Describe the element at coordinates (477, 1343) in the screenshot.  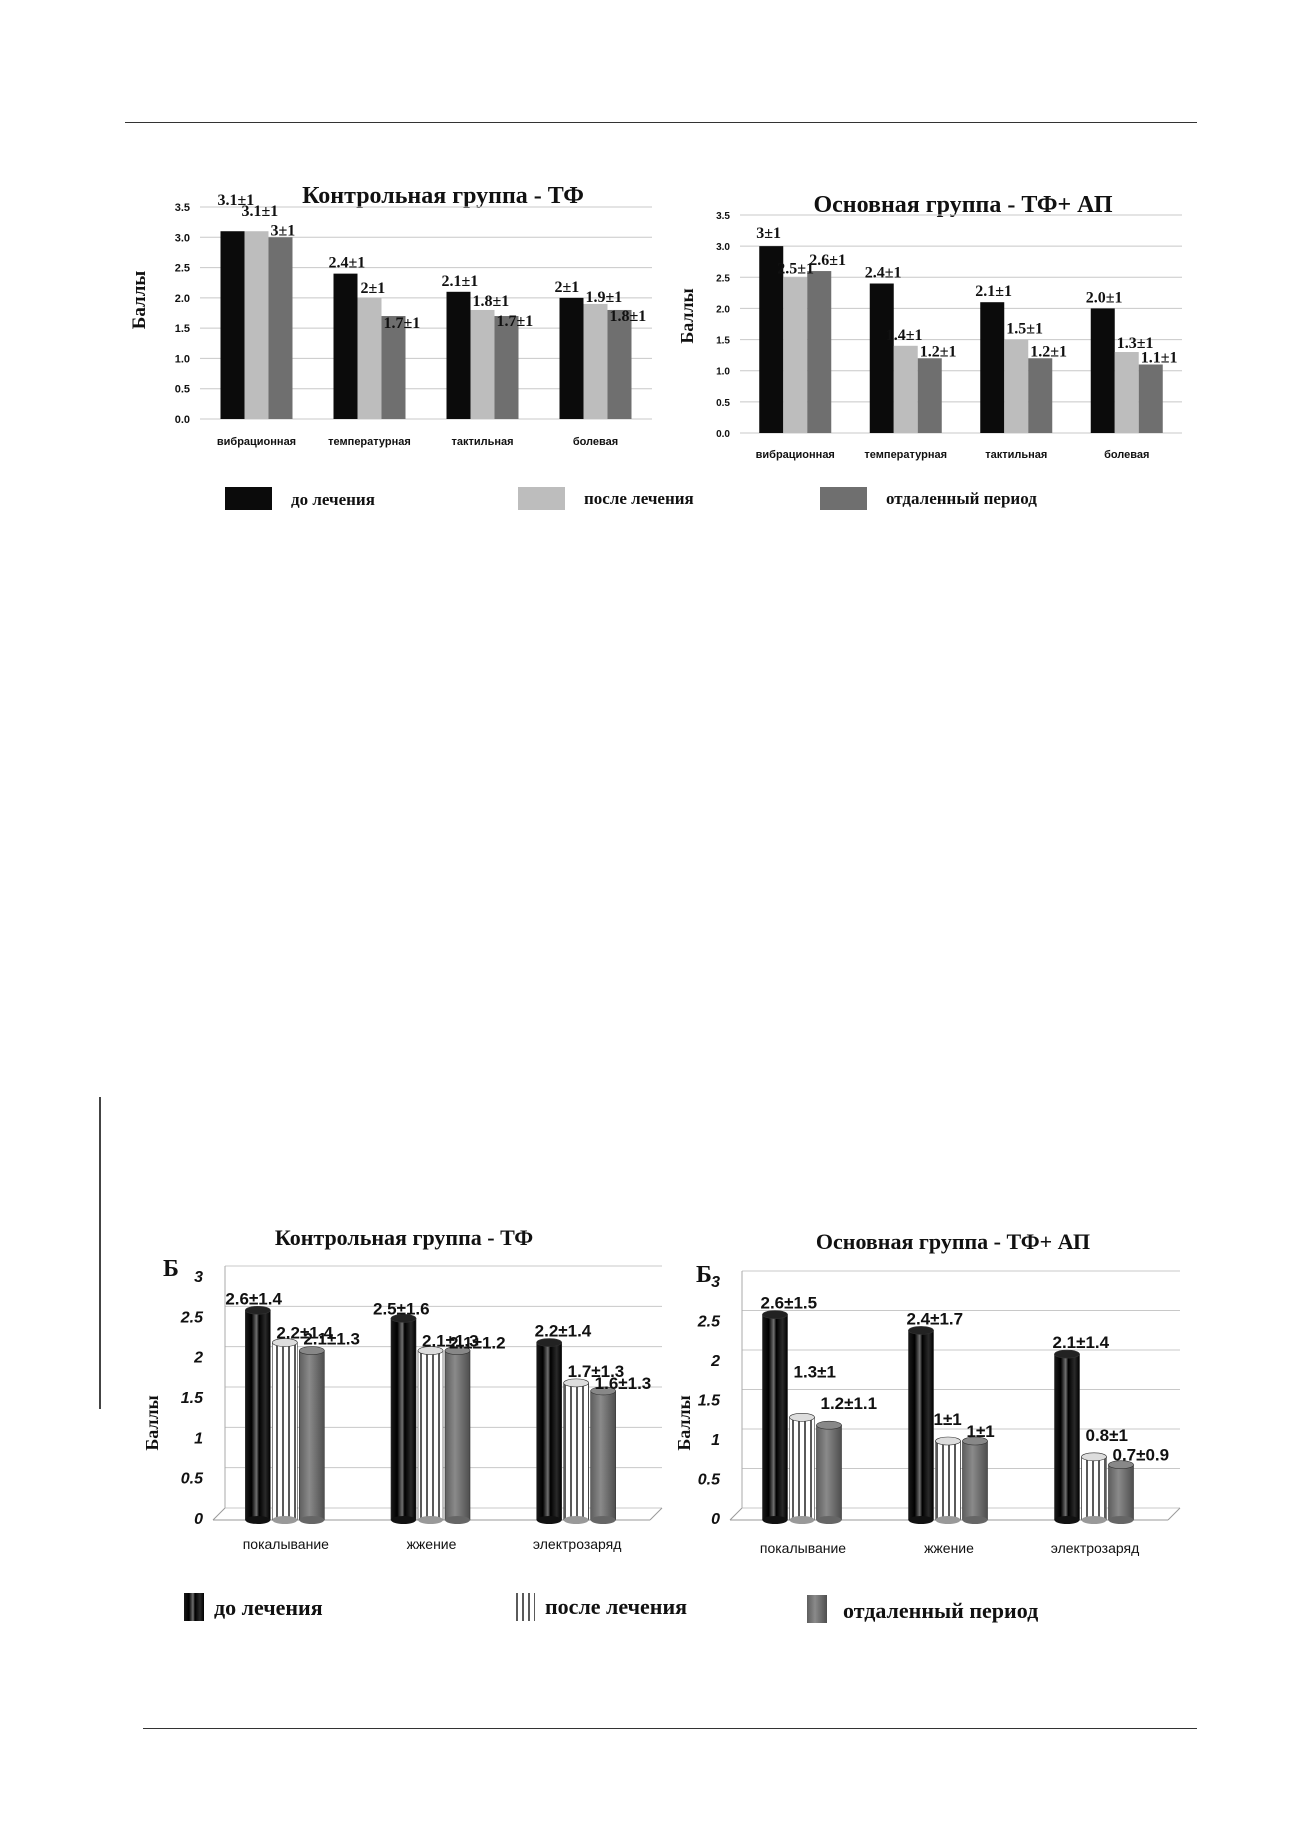
I see `data-label: 2.1±1.2` at that location.